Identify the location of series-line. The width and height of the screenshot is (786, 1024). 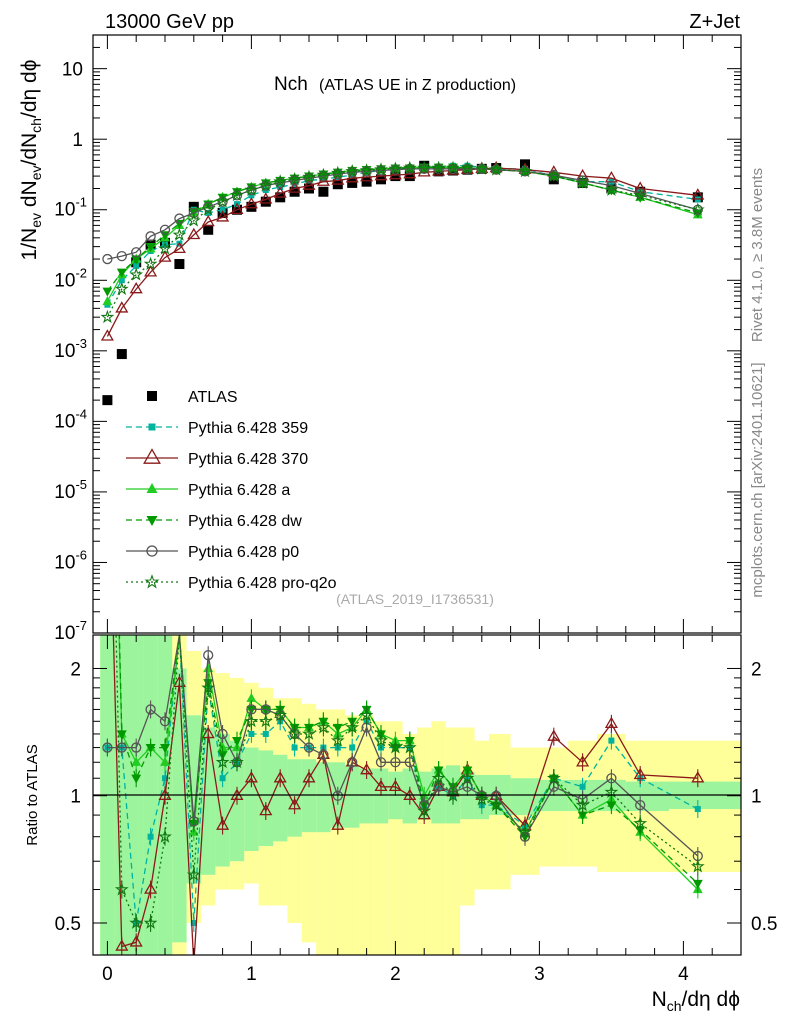
(402, 252).